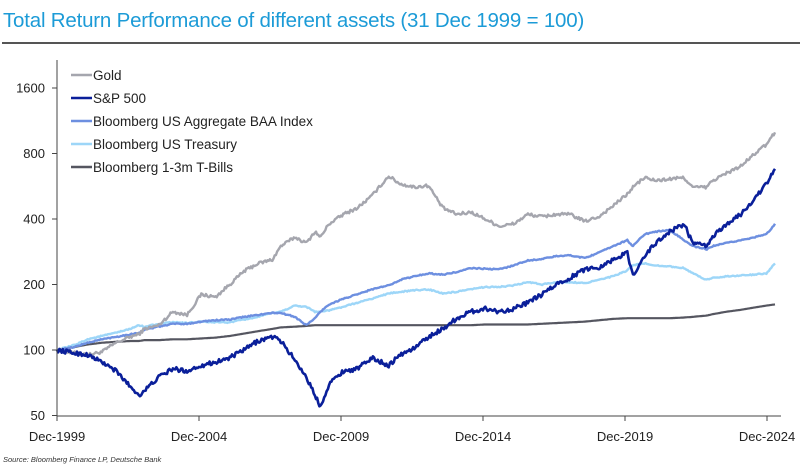  Describe the element at coordinates (30, 88) in the screenshot. I see `y-tick-label: 1600` at that location.